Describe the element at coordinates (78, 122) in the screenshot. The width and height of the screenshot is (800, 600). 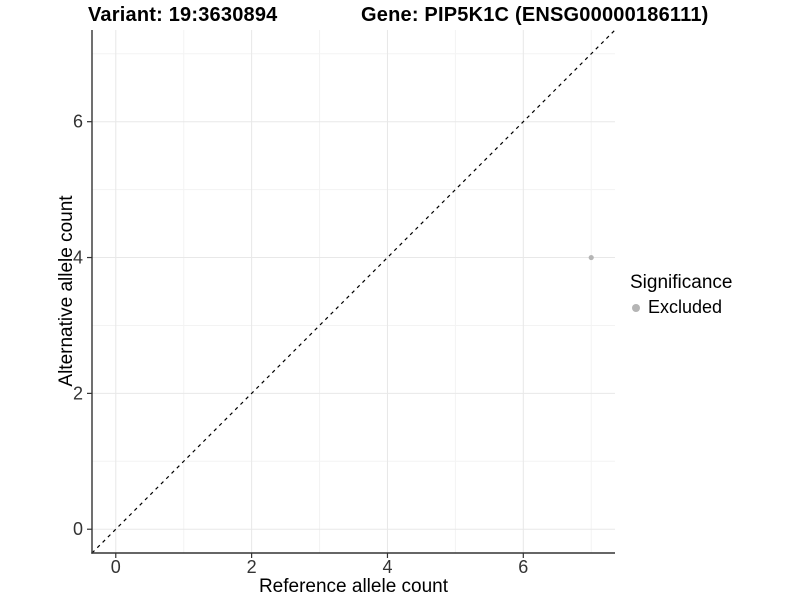
I see `y-tick-label: 6` at that location.